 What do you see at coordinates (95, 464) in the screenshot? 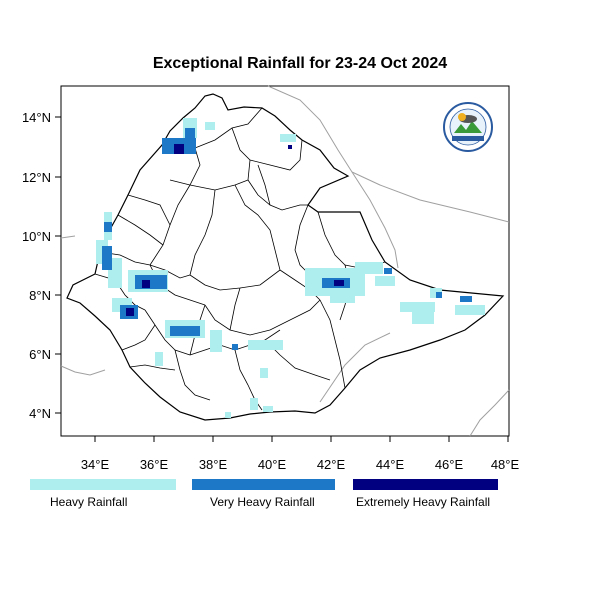
I see `lon-tick-label: 34°E` at bounding box center [95, 464].